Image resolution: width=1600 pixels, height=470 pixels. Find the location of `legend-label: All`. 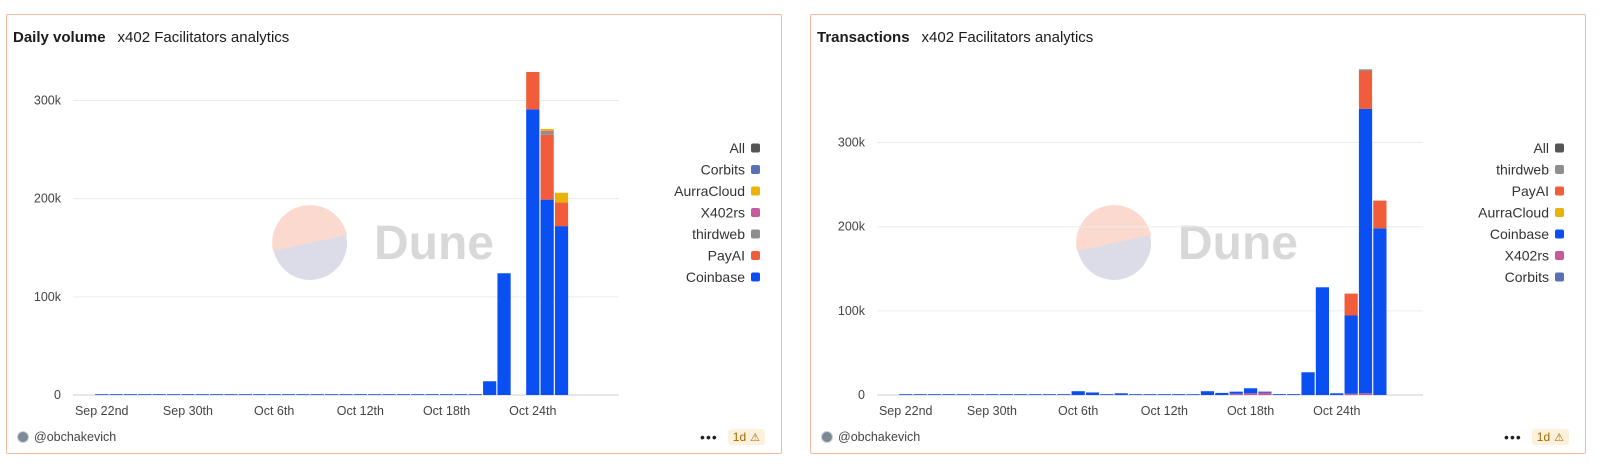

legend-label: All is located at coordinates (737, 148).